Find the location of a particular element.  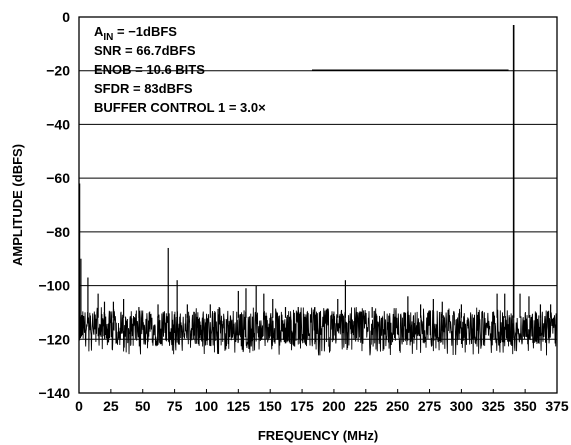

annotation-enob: ENOB = 10.6 BITS is located at coordinates (149, 69).